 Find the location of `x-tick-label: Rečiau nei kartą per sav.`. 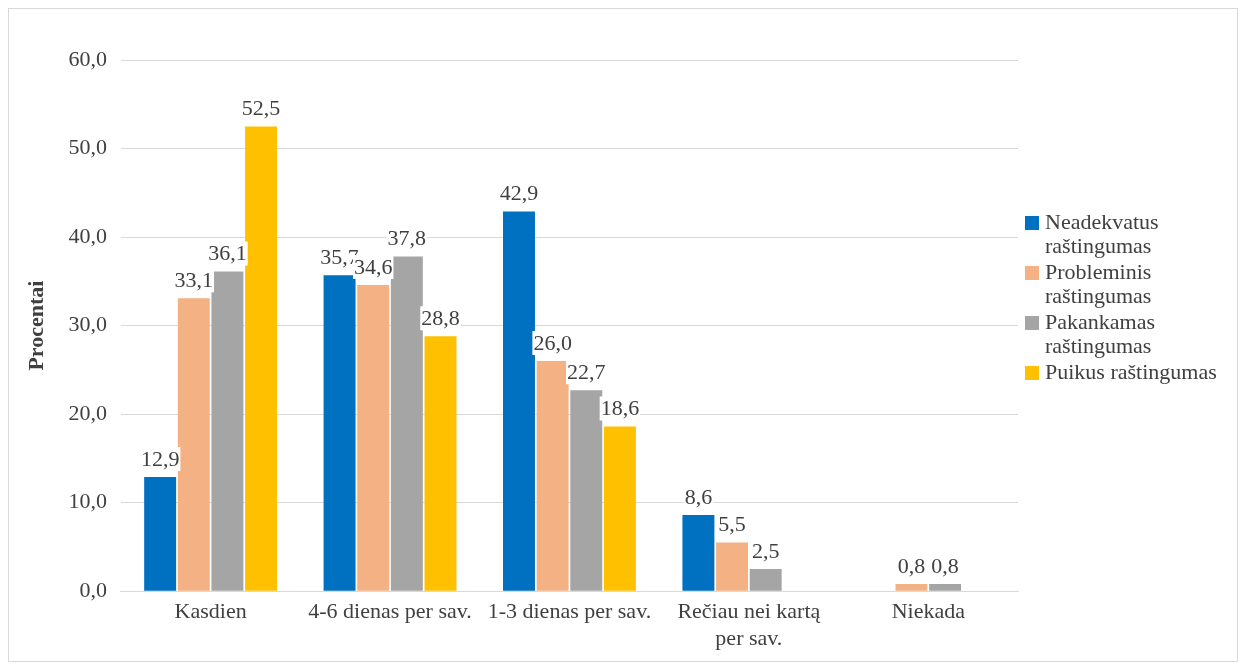

x-tick-label: Rečiau nei kartą per sav. is located at coordinates (749, 624).